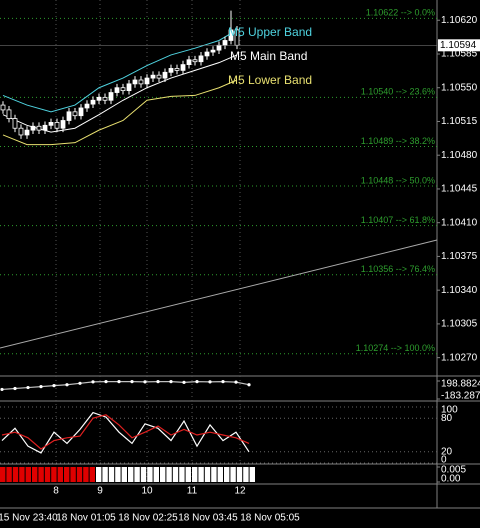  I want to click on fib-label: 1.10407 --> 61.8%, so click(398, 220).